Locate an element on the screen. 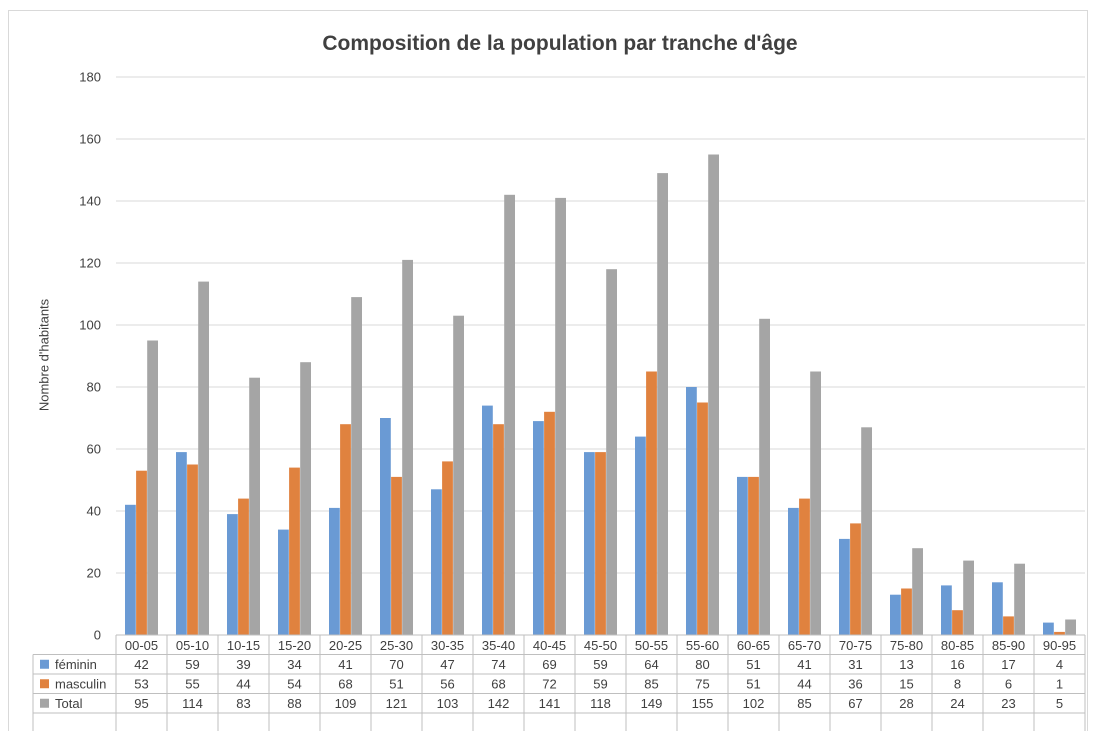 The width and height of the screenshot is (1093, 731). data-label: 83 is located at coordinates (243, 703).